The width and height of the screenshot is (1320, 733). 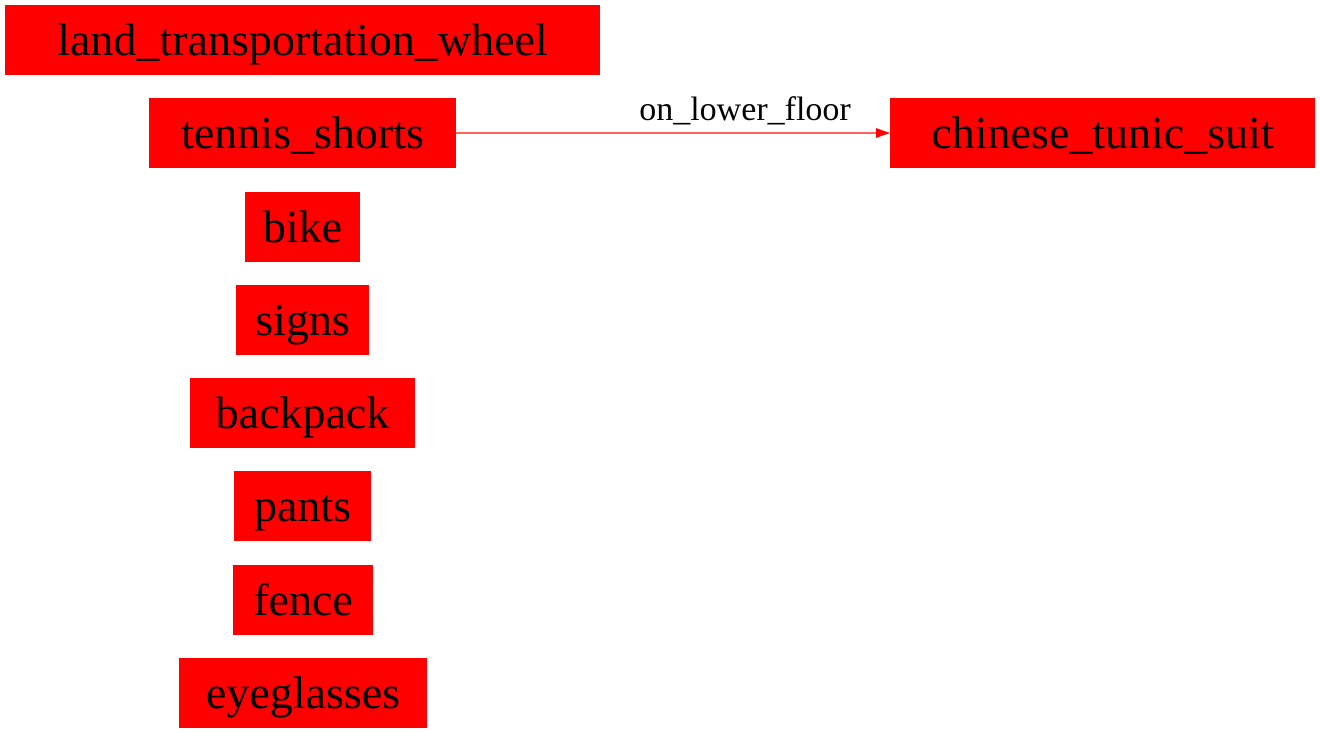 I want to click on edge-label-on-lower-floor: on_lower_floor, so click(x=745, y=109).